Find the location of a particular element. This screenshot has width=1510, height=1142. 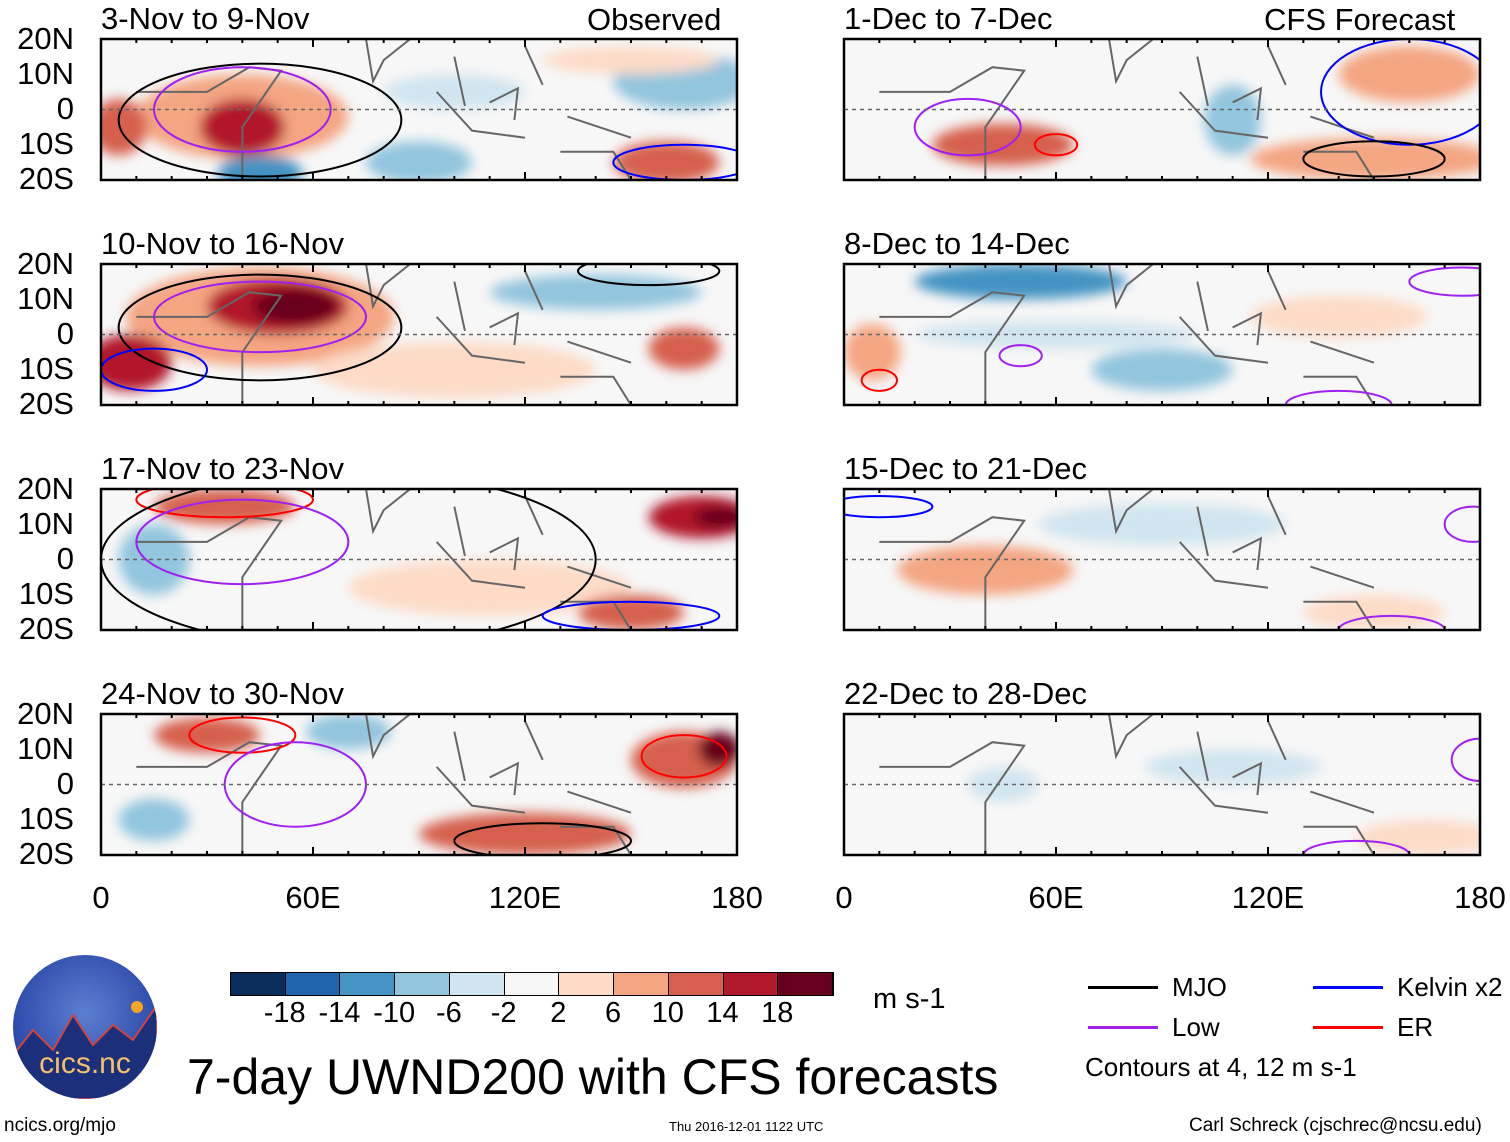

longitude-label: 180 is located at coordinates (737, 897).